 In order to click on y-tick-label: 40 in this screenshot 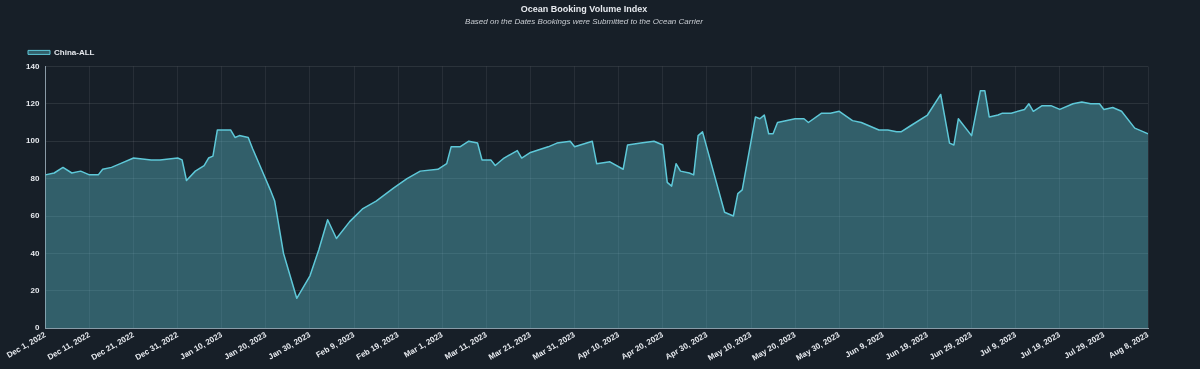, I will do `click(35, 253)`.